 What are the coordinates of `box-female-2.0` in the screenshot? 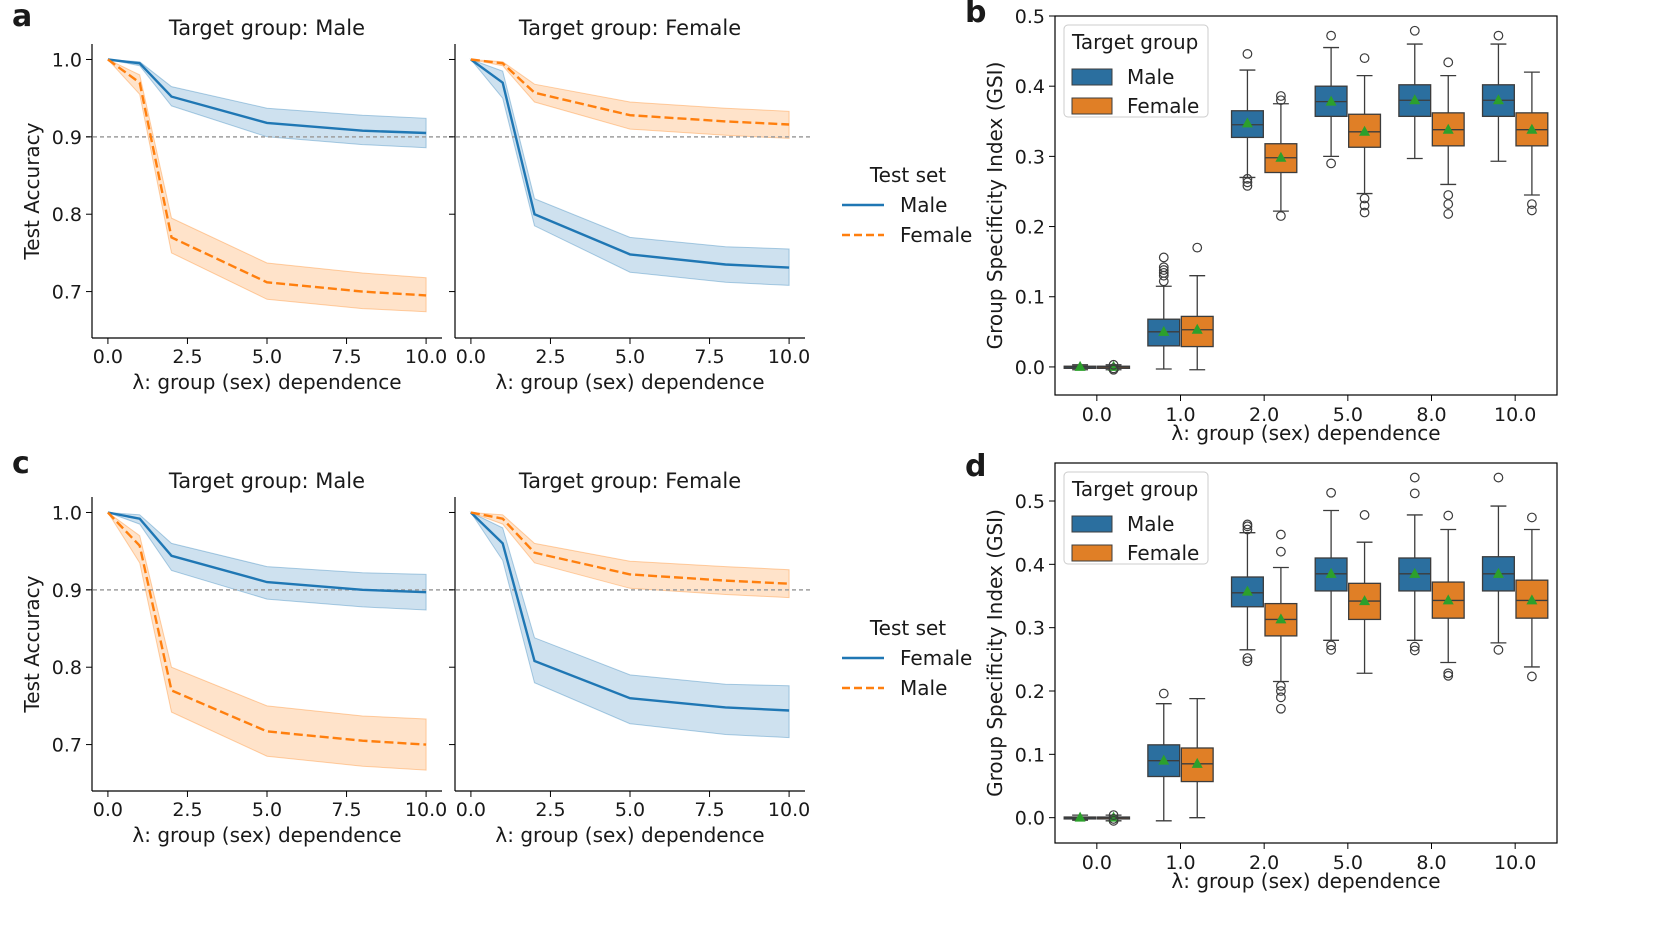 It's located at (1281, 156).